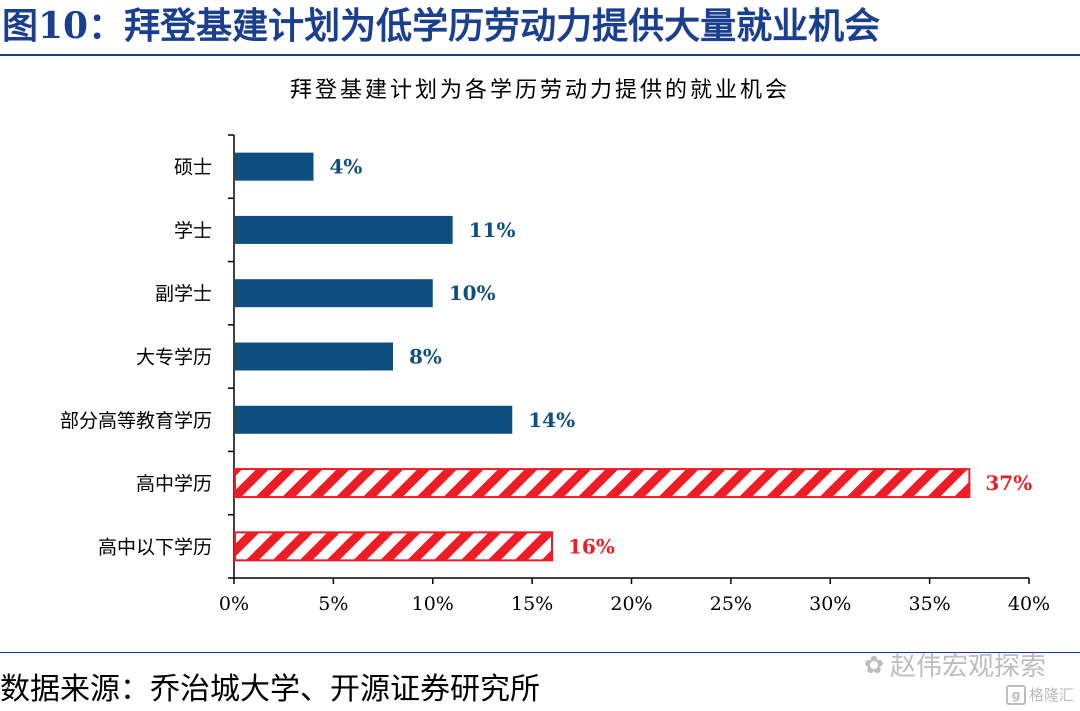  Describe the element at coordinates (540, 652) in the screenshot. I see `footer-divider` at that location.